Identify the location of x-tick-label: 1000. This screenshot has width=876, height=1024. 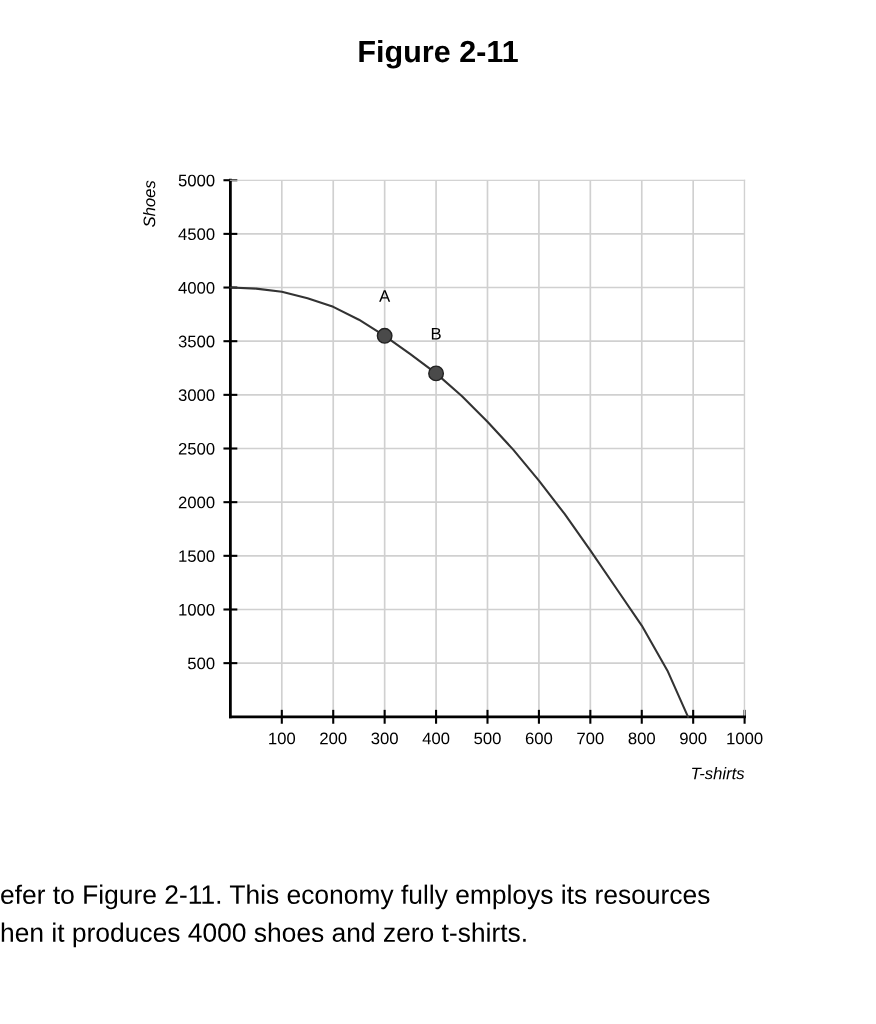
(745, 738).